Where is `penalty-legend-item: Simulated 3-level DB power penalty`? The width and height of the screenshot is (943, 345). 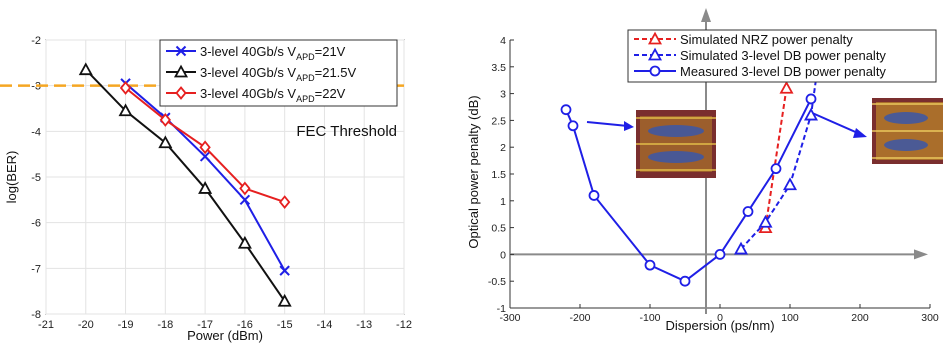
penalty-legend-item: Simulated 3-level DB power penalty is located at coordinates (760, 55).